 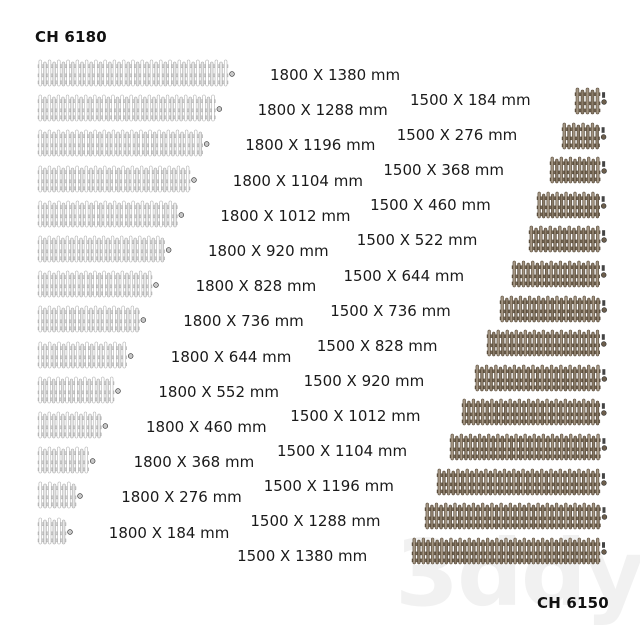 I want to click on left-series-title: CH 6180, so click(x=71, y=37).